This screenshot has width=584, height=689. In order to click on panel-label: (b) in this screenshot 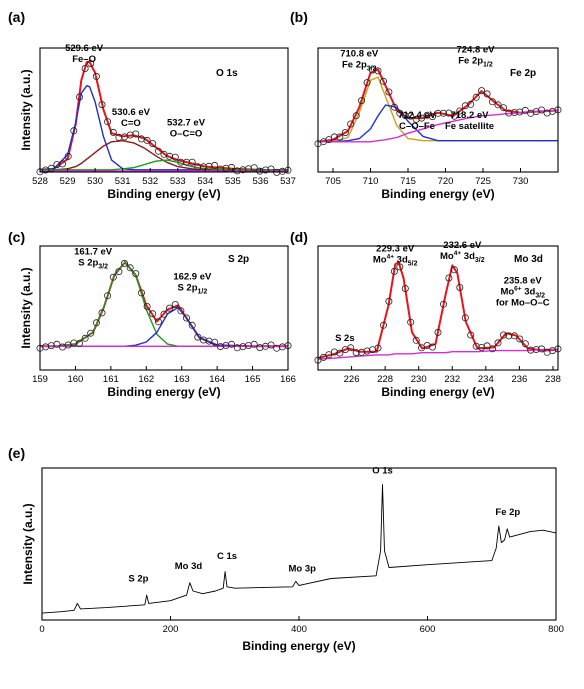, I will do `click(299, 17)`.